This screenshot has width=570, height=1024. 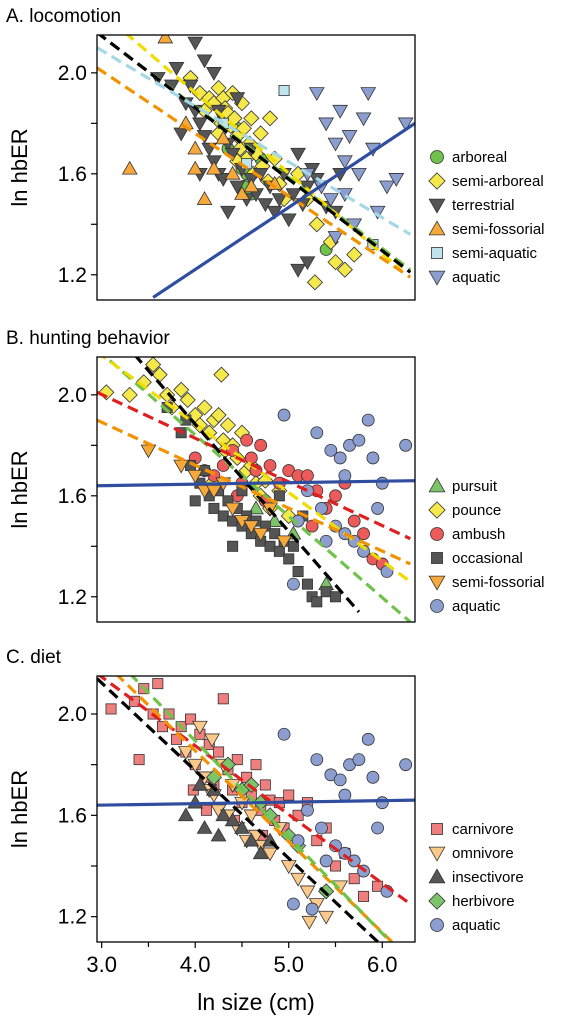 I want to click on series-herbivore, so click(x=270, y=828).